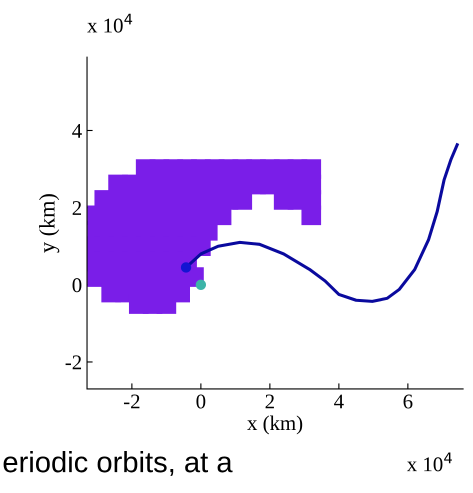 The width and height of the screenshot is (473, 493). Describe the element at coordinates (270, 401) in the screenshot. I see `x-tick-label: 2` at that location.